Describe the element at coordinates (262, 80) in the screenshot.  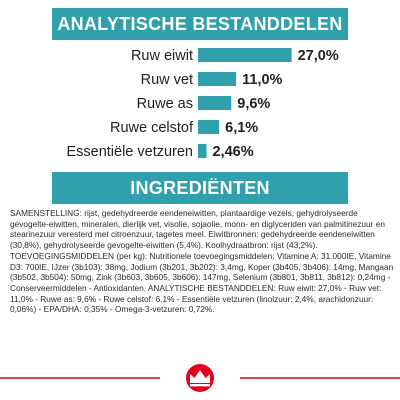
I see `value-label: 11,0%` at that location.